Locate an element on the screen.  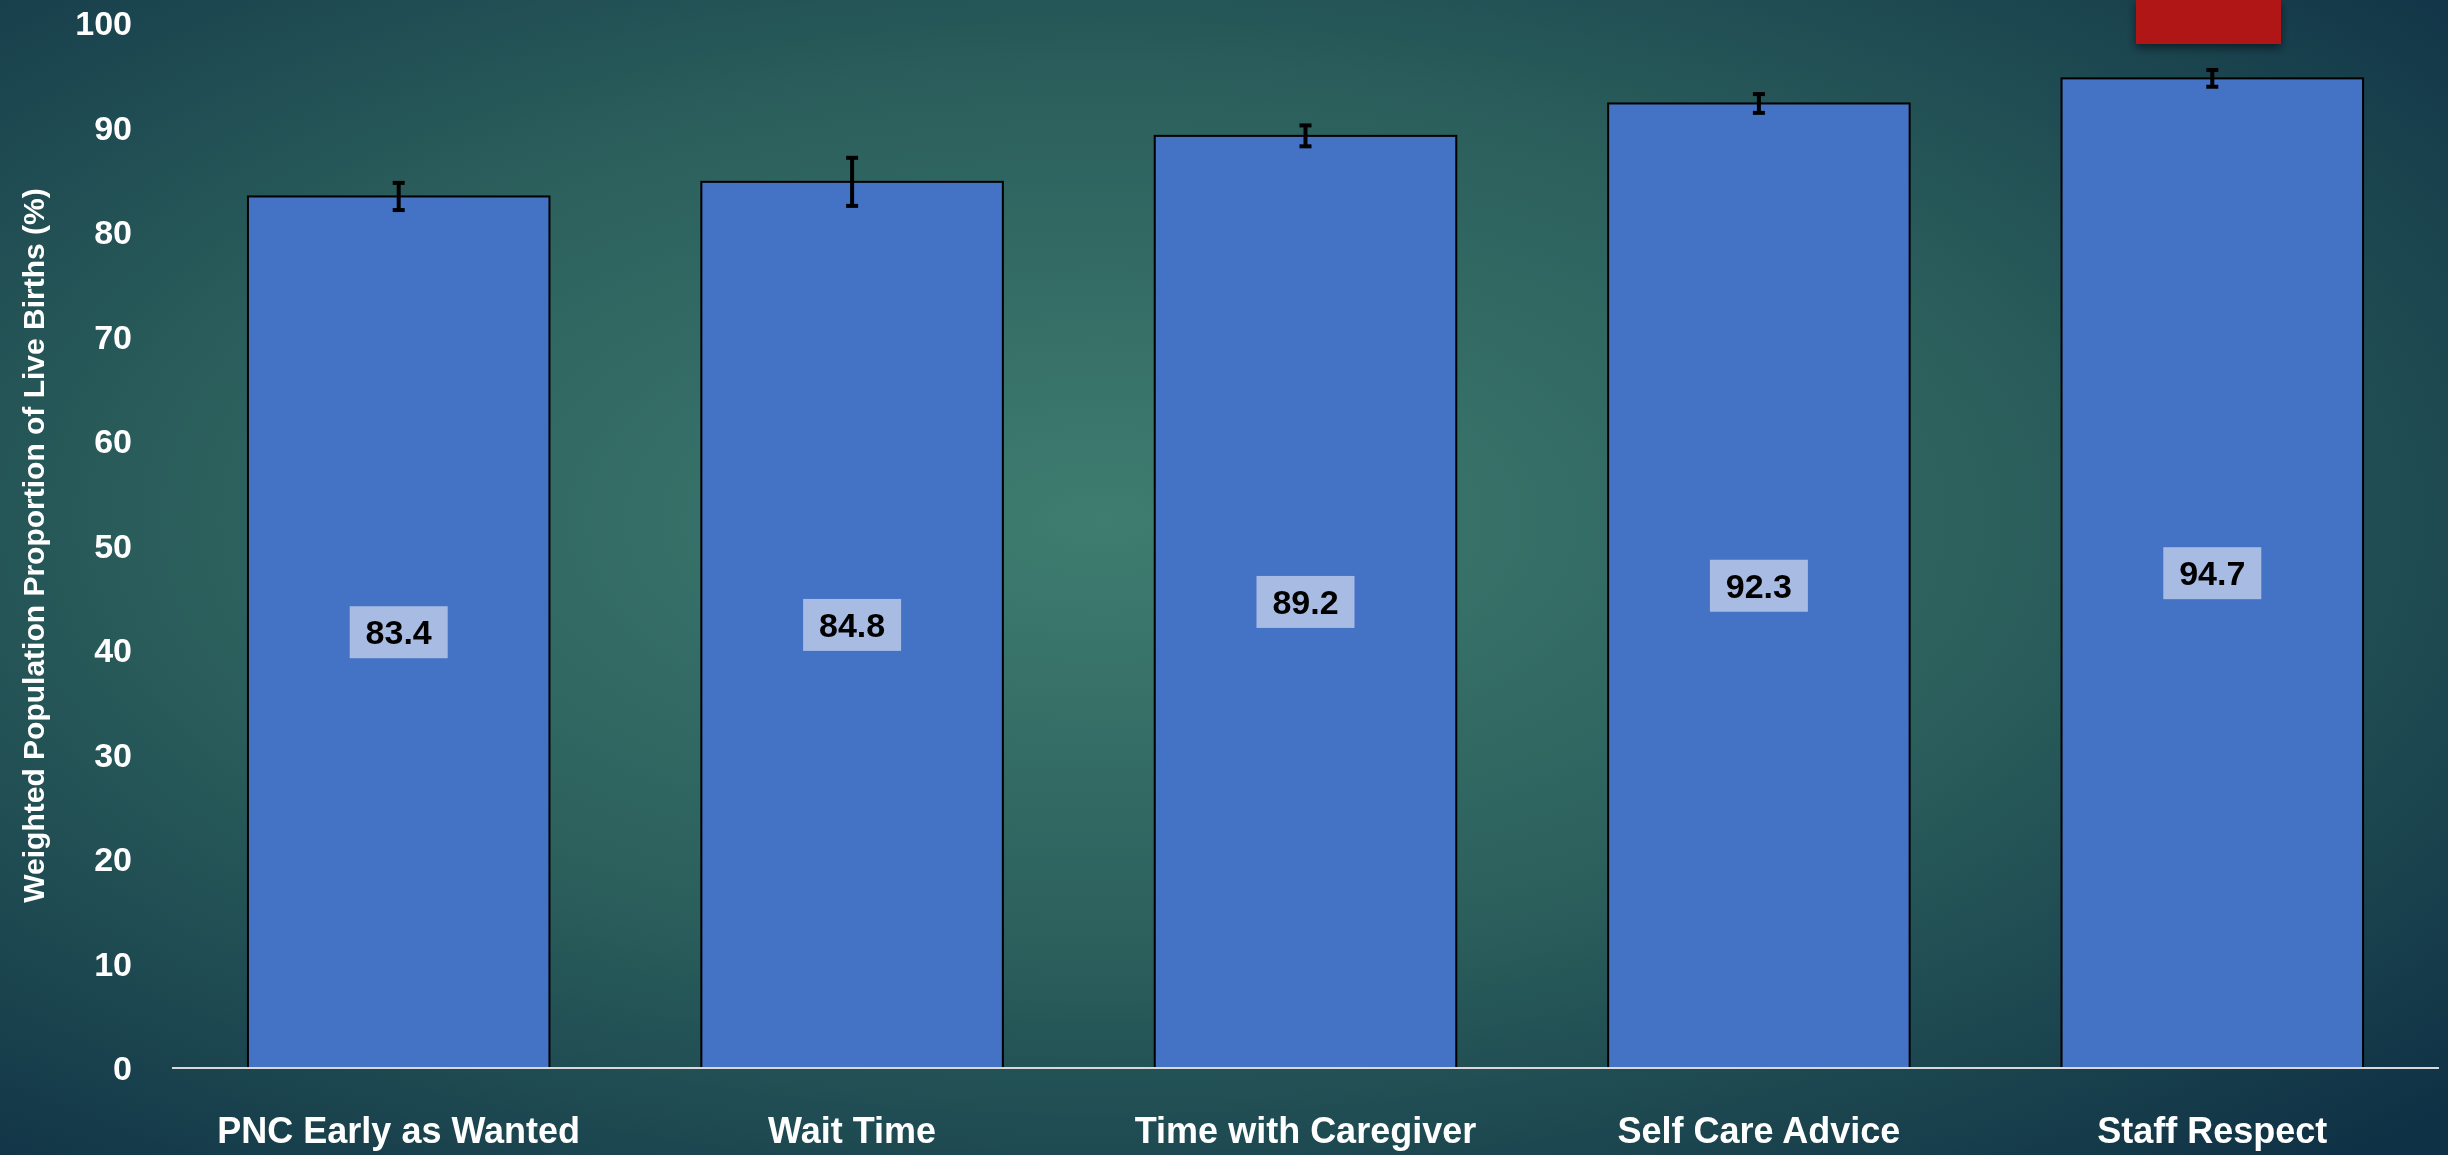
y-axis-title: Weighted Population Proportion of Live Births (%) is located at coordinates (33, 545).